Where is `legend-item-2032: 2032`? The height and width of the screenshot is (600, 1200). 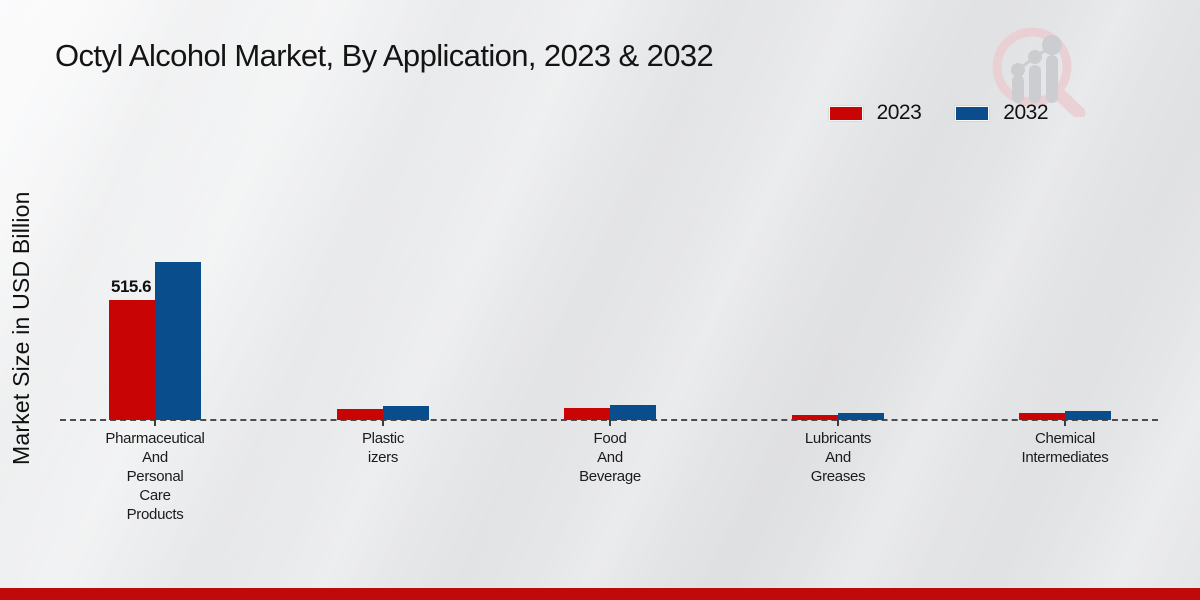 legend-item-2032: 2032 is located at coordinates (1001, 113).